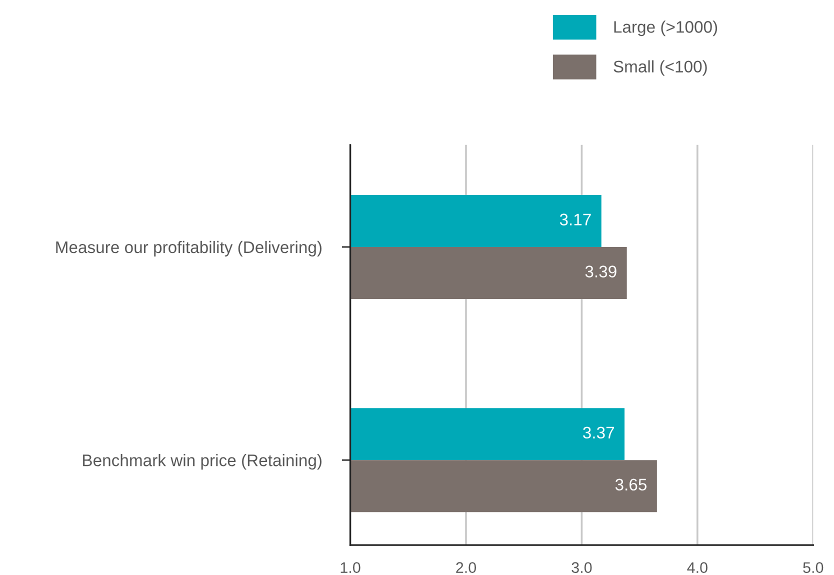  What do you see at coordinates (600, 272) in the screenshot?
I see `data-label: 3.39` at bounding box center [600, 272].